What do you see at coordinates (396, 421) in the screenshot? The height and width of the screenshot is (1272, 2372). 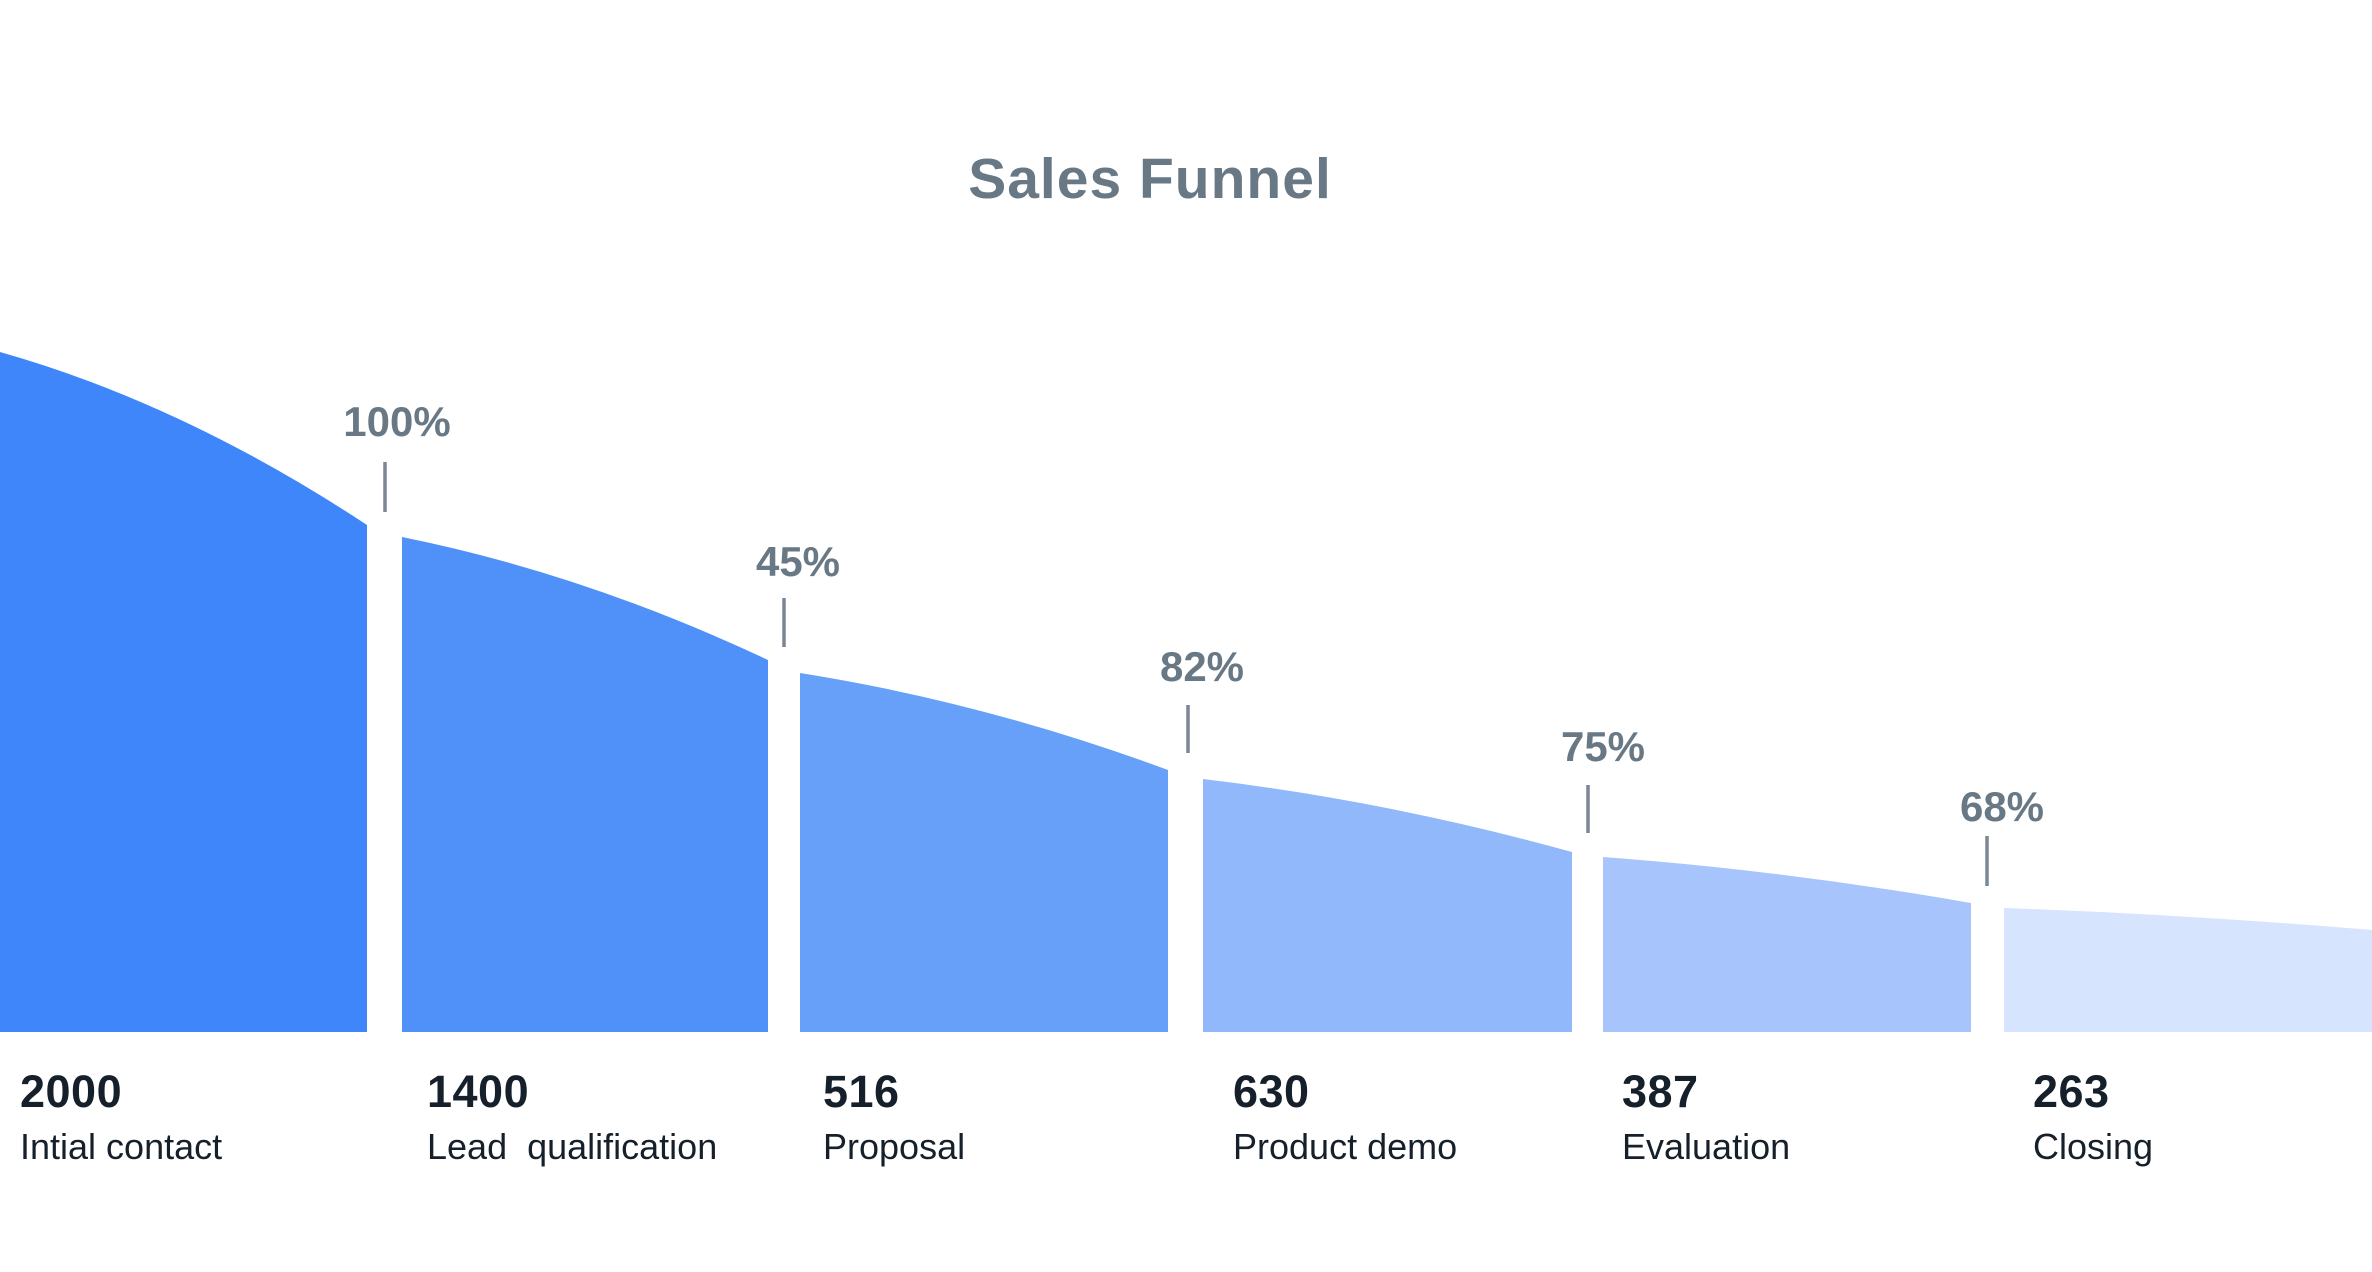 I see `percent-label-1: 100%` at bounding box center [396, 421].